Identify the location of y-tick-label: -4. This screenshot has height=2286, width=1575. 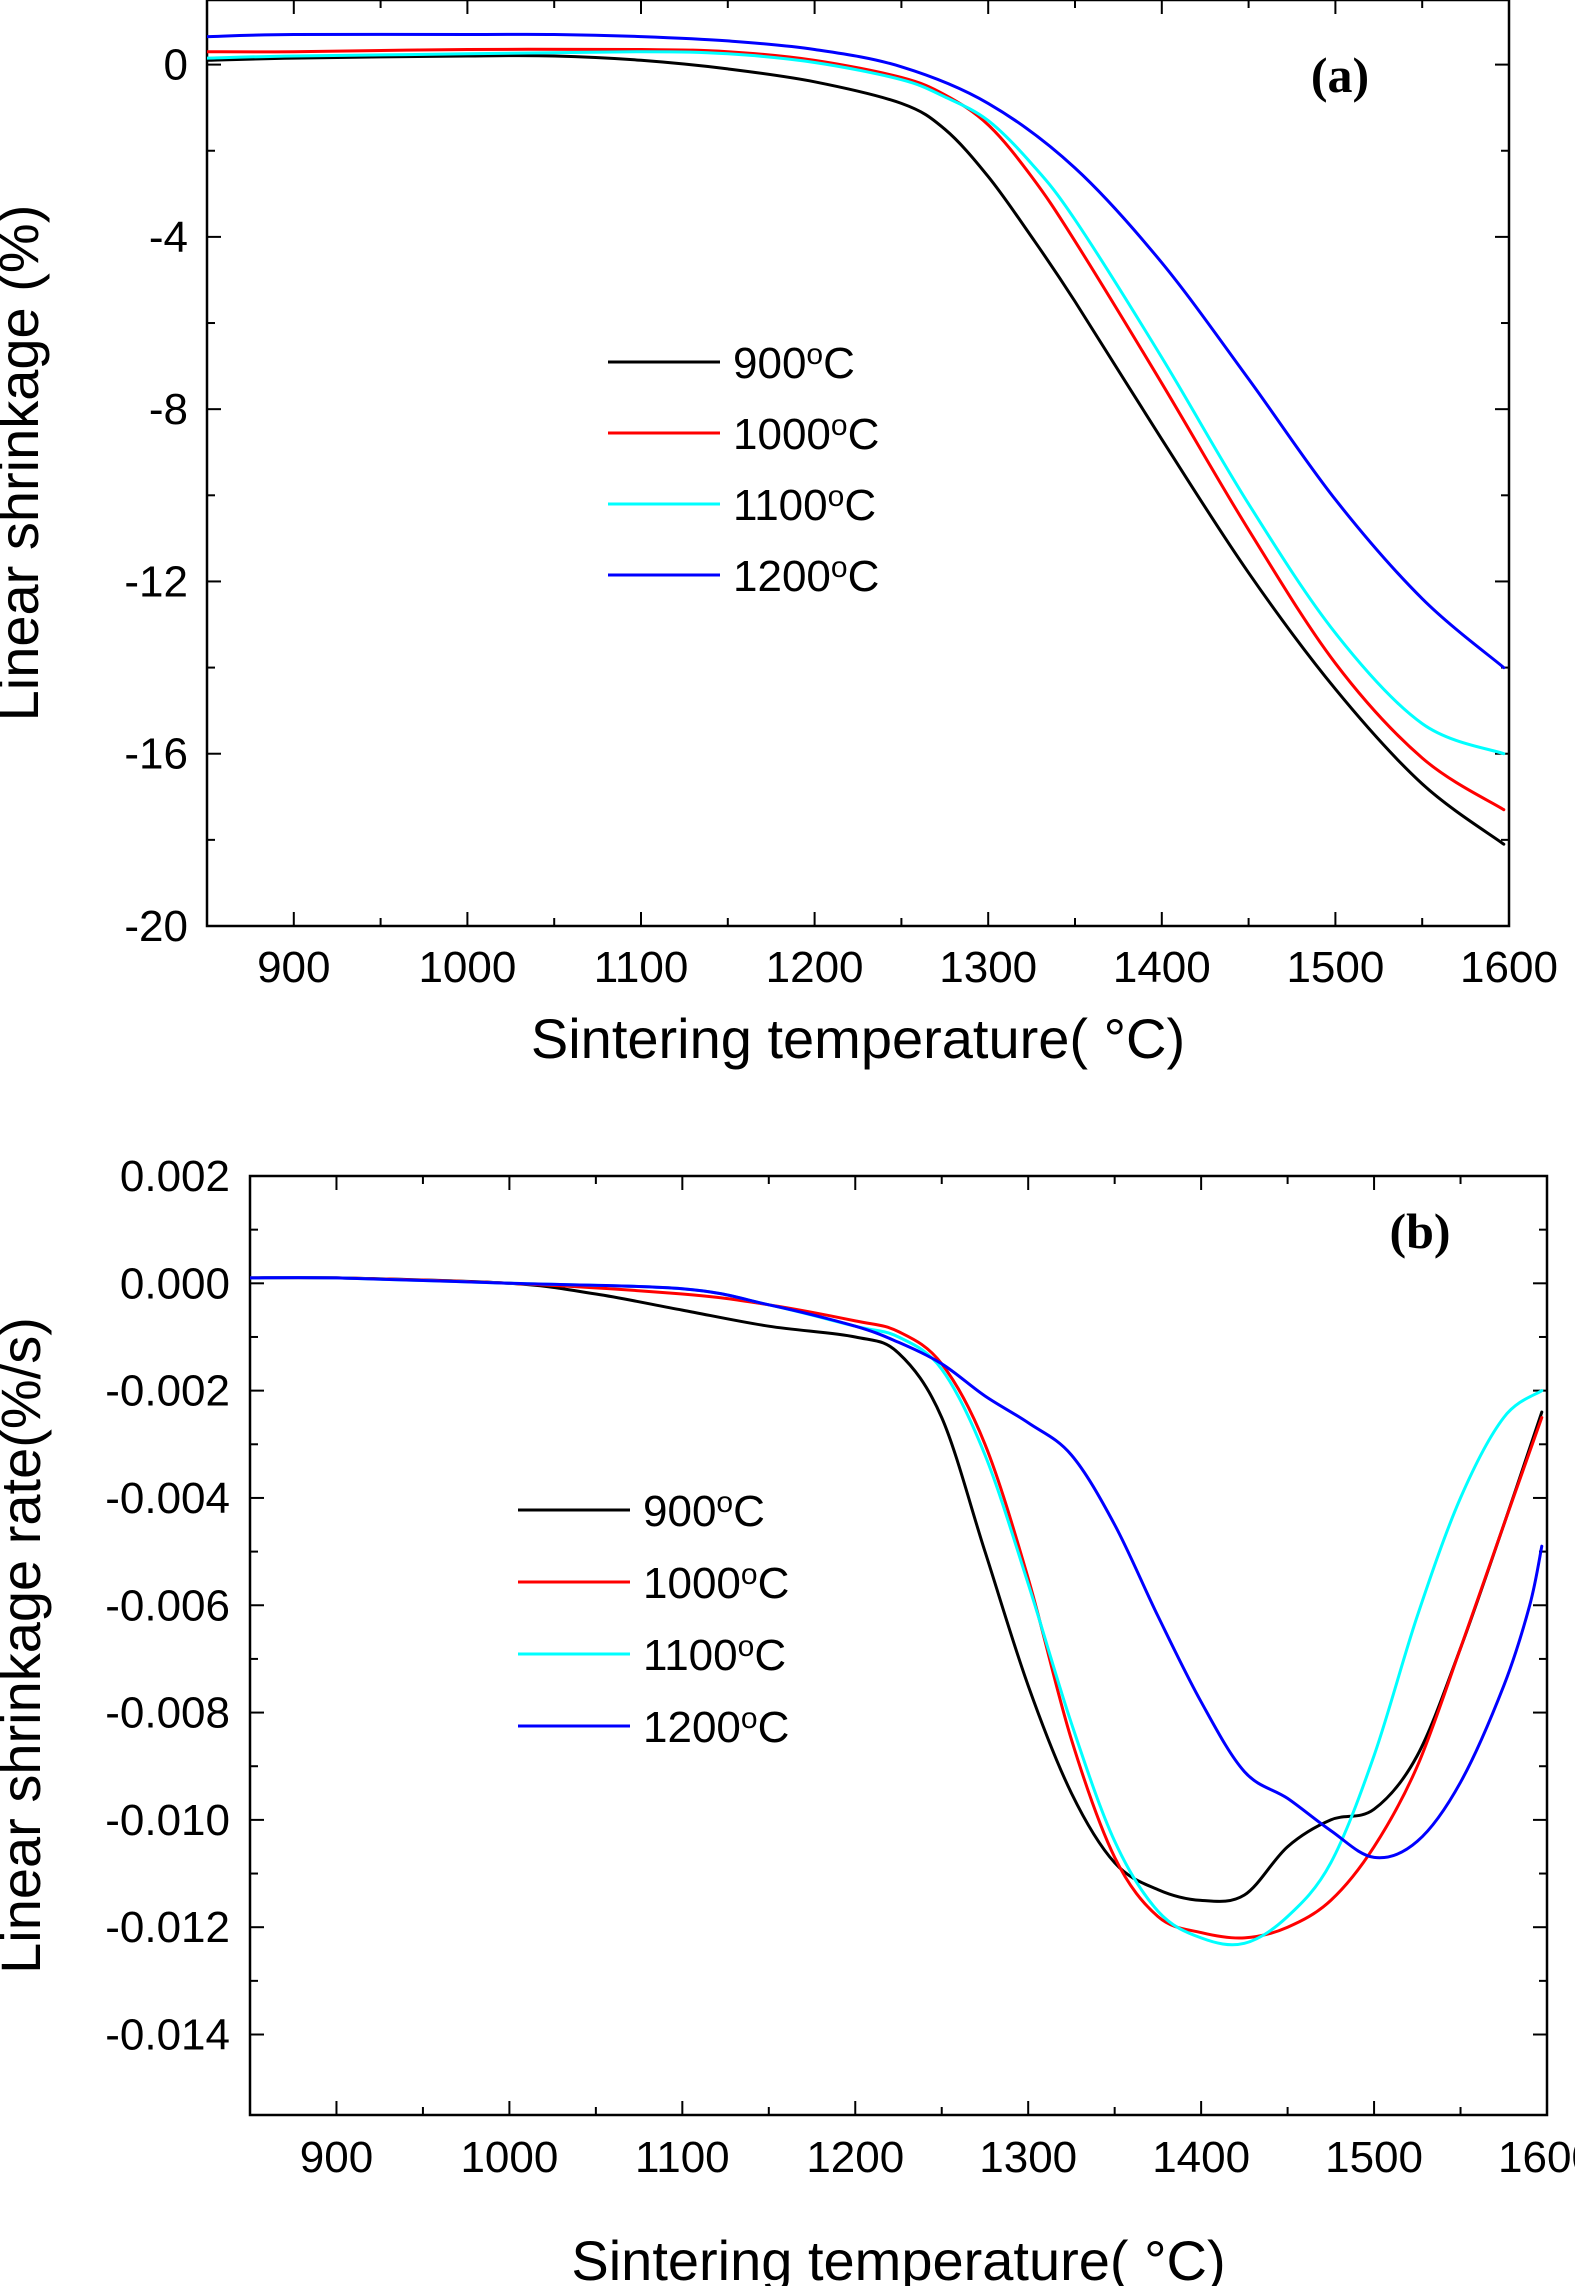
(168, 237).